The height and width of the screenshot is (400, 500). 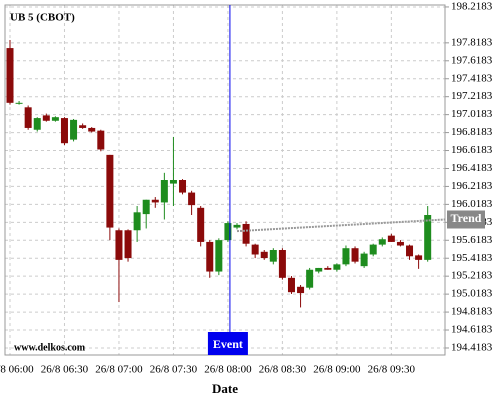 What do you see at coordinates (472, 114) in the screenshot?
I see `y-tick-label: 197.0183` at bounding box center [472, 114].